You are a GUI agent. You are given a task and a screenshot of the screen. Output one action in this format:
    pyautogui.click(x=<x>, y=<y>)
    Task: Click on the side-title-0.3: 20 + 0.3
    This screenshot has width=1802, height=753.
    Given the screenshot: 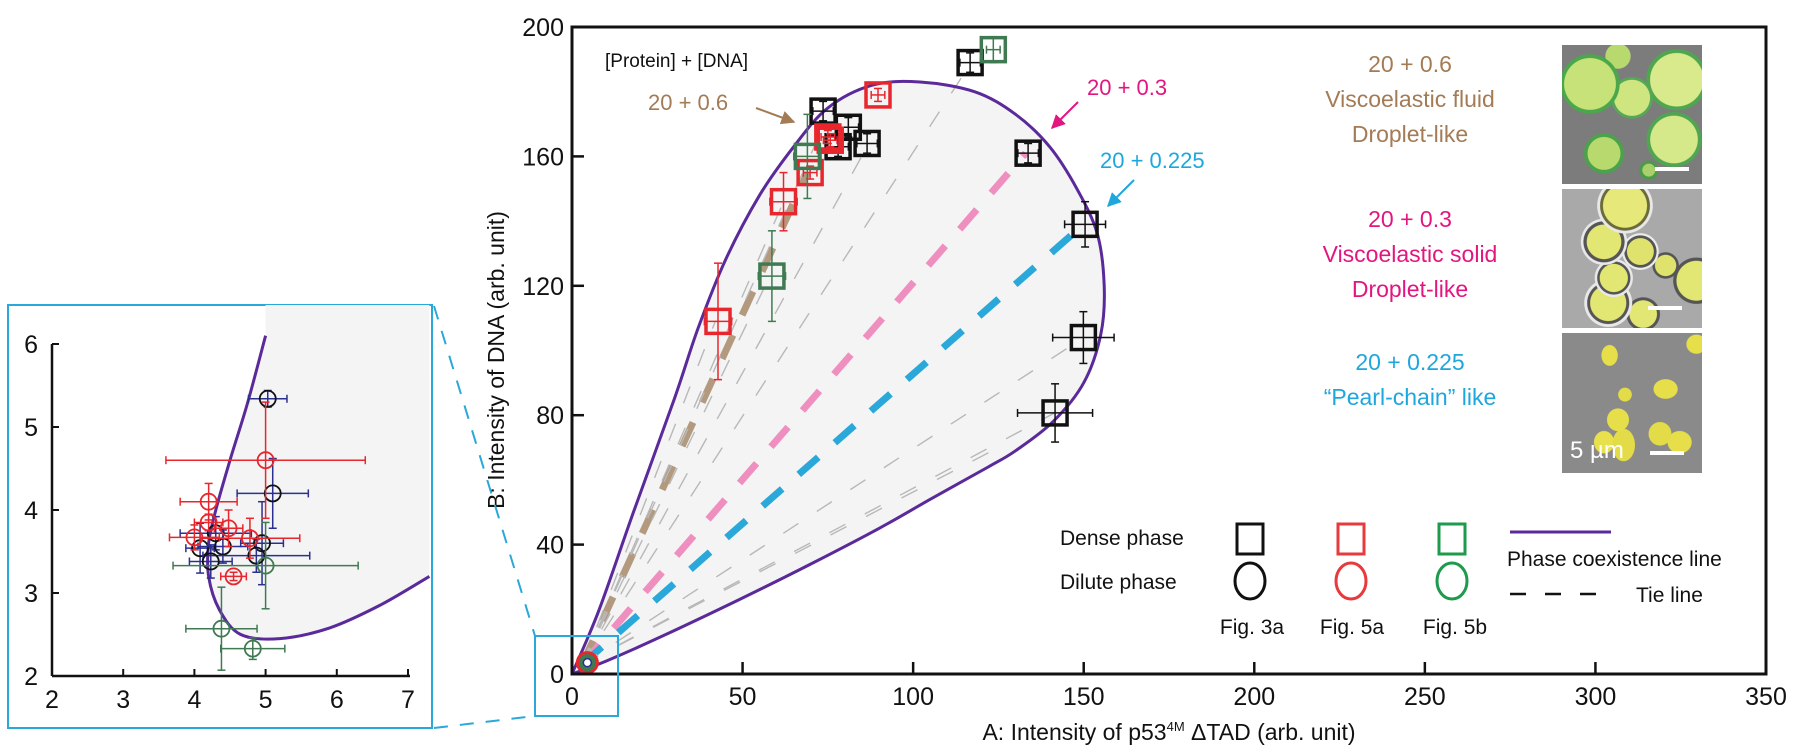 What is the action you would take?
    pyautogui.click(x=1410, y=219)
    